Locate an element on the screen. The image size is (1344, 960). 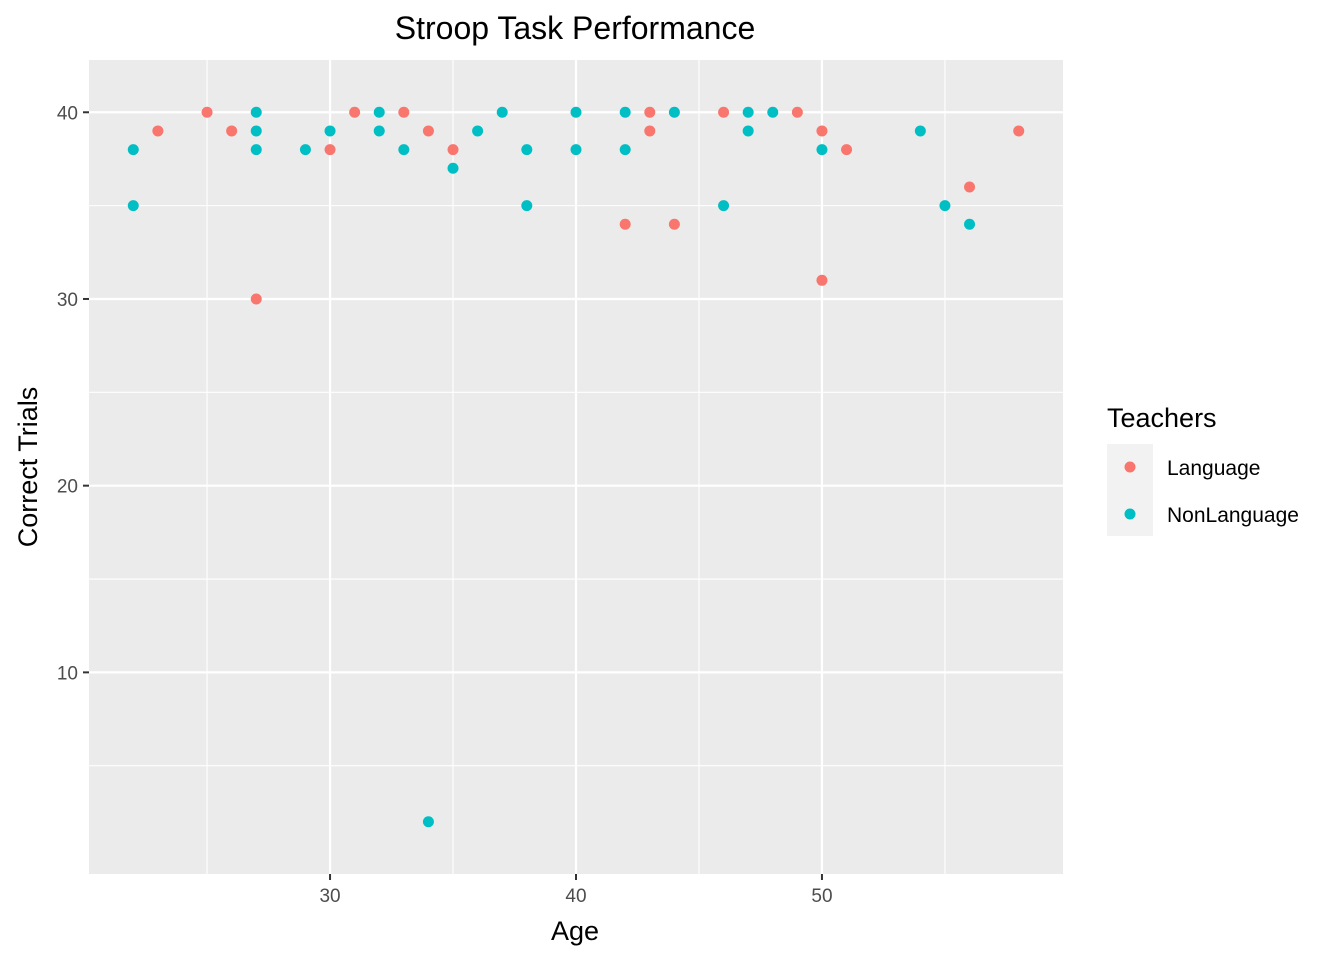
legend-marker-nonlanguage is located at coordinates (1130, 514).